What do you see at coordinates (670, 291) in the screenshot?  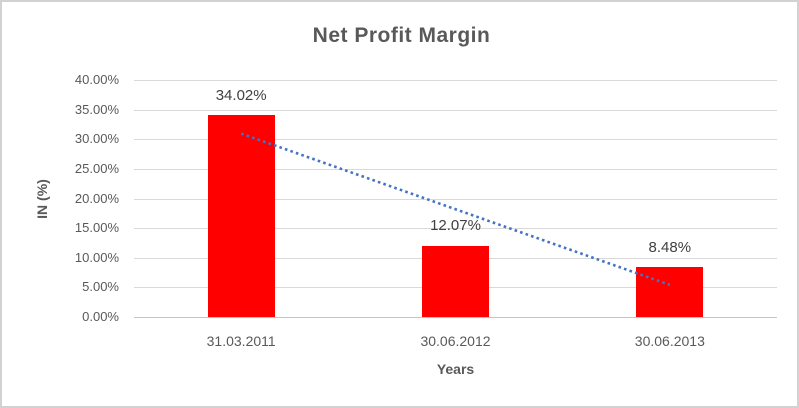 I see `bar-30.06.2013` at bounding box center [670, 291].